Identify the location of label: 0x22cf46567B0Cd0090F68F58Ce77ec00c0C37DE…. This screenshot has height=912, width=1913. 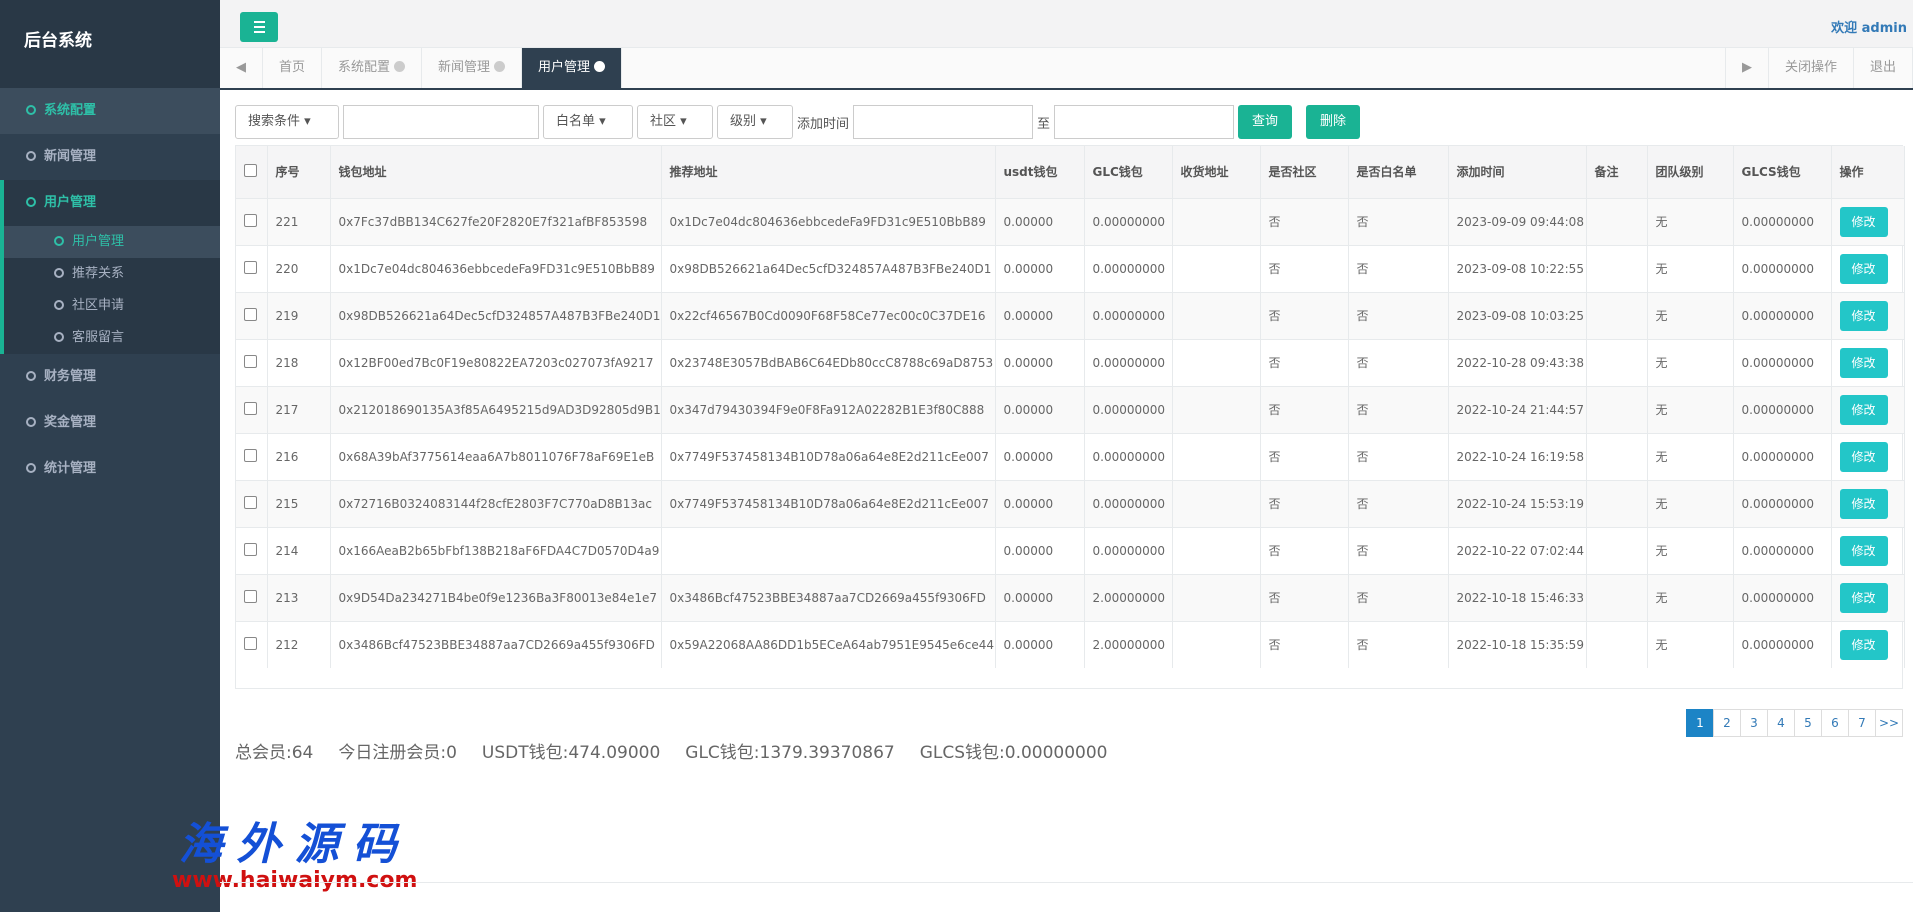
(827, 315).